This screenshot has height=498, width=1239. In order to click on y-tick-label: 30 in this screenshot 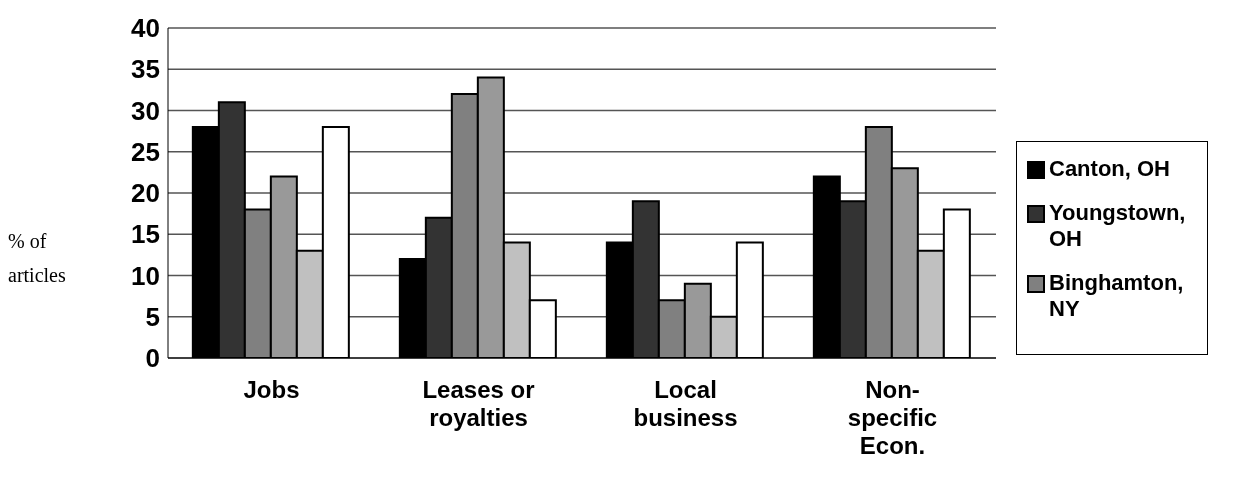, I will do `click(145, 110)`.